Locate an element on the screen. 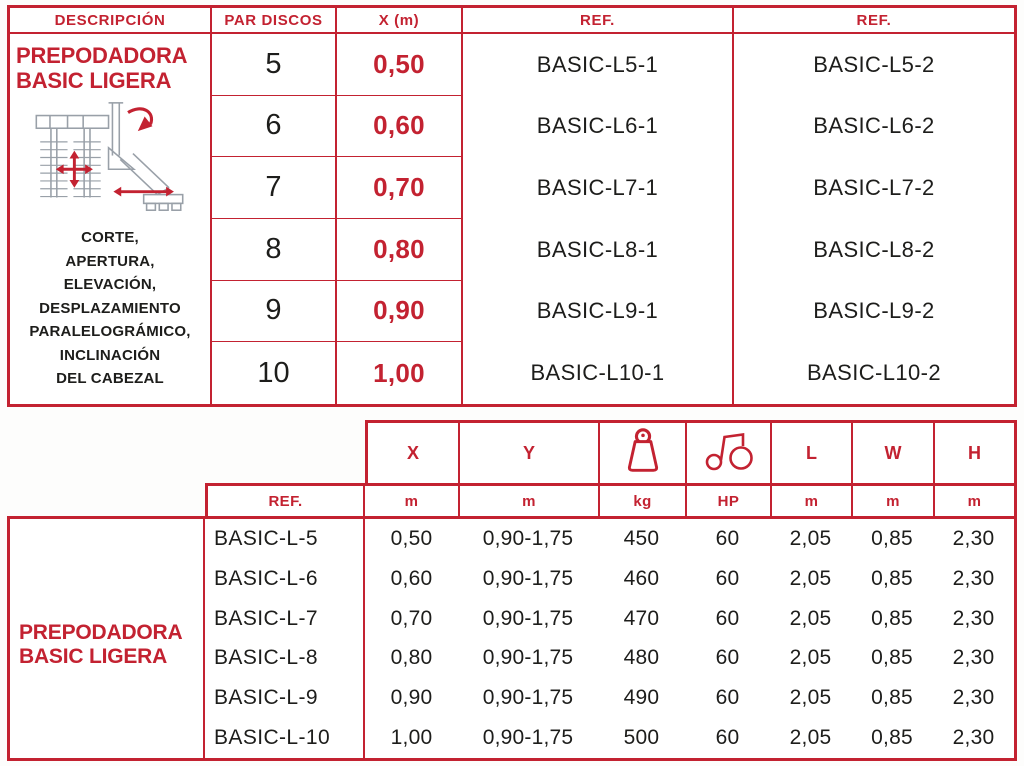 This screenshot has width=1024, height=766. feature-item: ELEVACIÓN, is located at coordinates (110, 284).